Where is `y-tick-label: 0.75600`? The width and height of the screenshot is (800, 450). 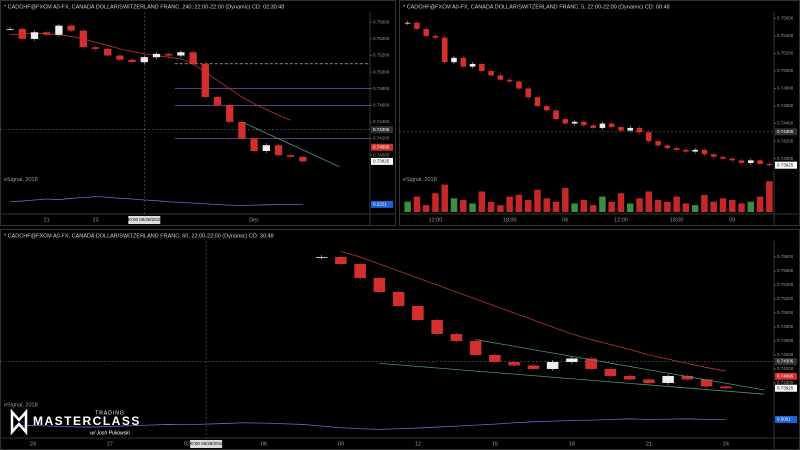
y-tick-label: 0.75600 is located at coordinates (381, 21).